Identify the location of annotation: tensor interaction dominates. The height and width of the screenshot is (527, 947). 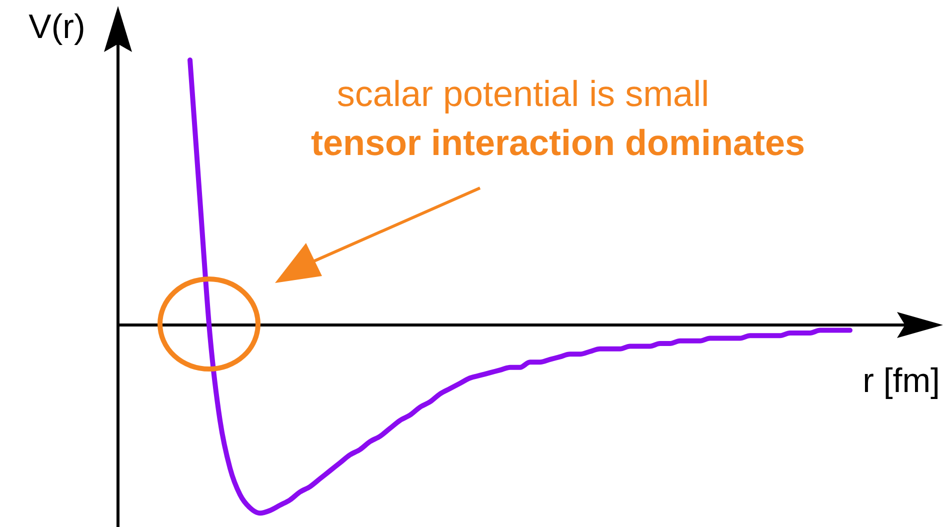
(558, 142).